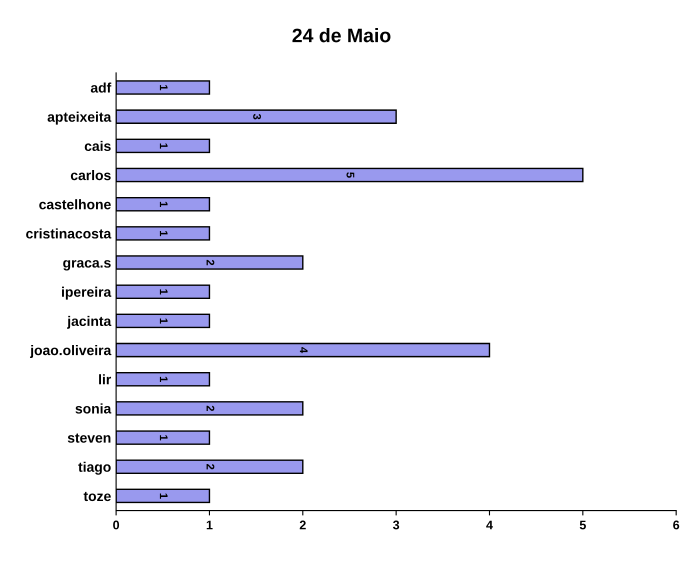 The width and height of the screenshot is (683, 561). Describe the element at coordinates (489, 525) in the screenshot. I see `x-tick-label: 4` at that location.